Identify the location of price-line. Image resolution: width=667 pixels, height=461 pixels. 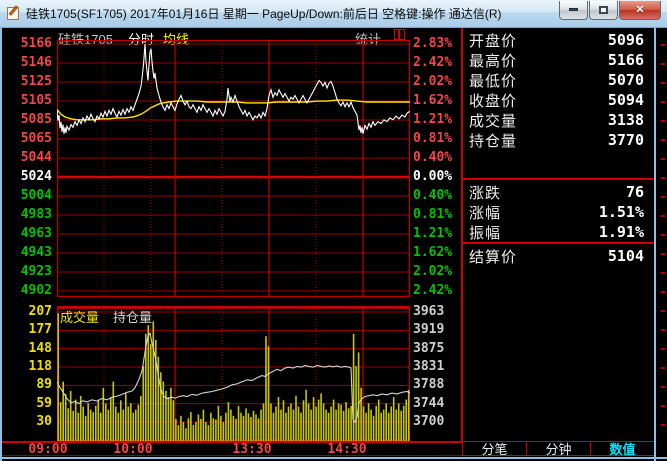
(233, 88).